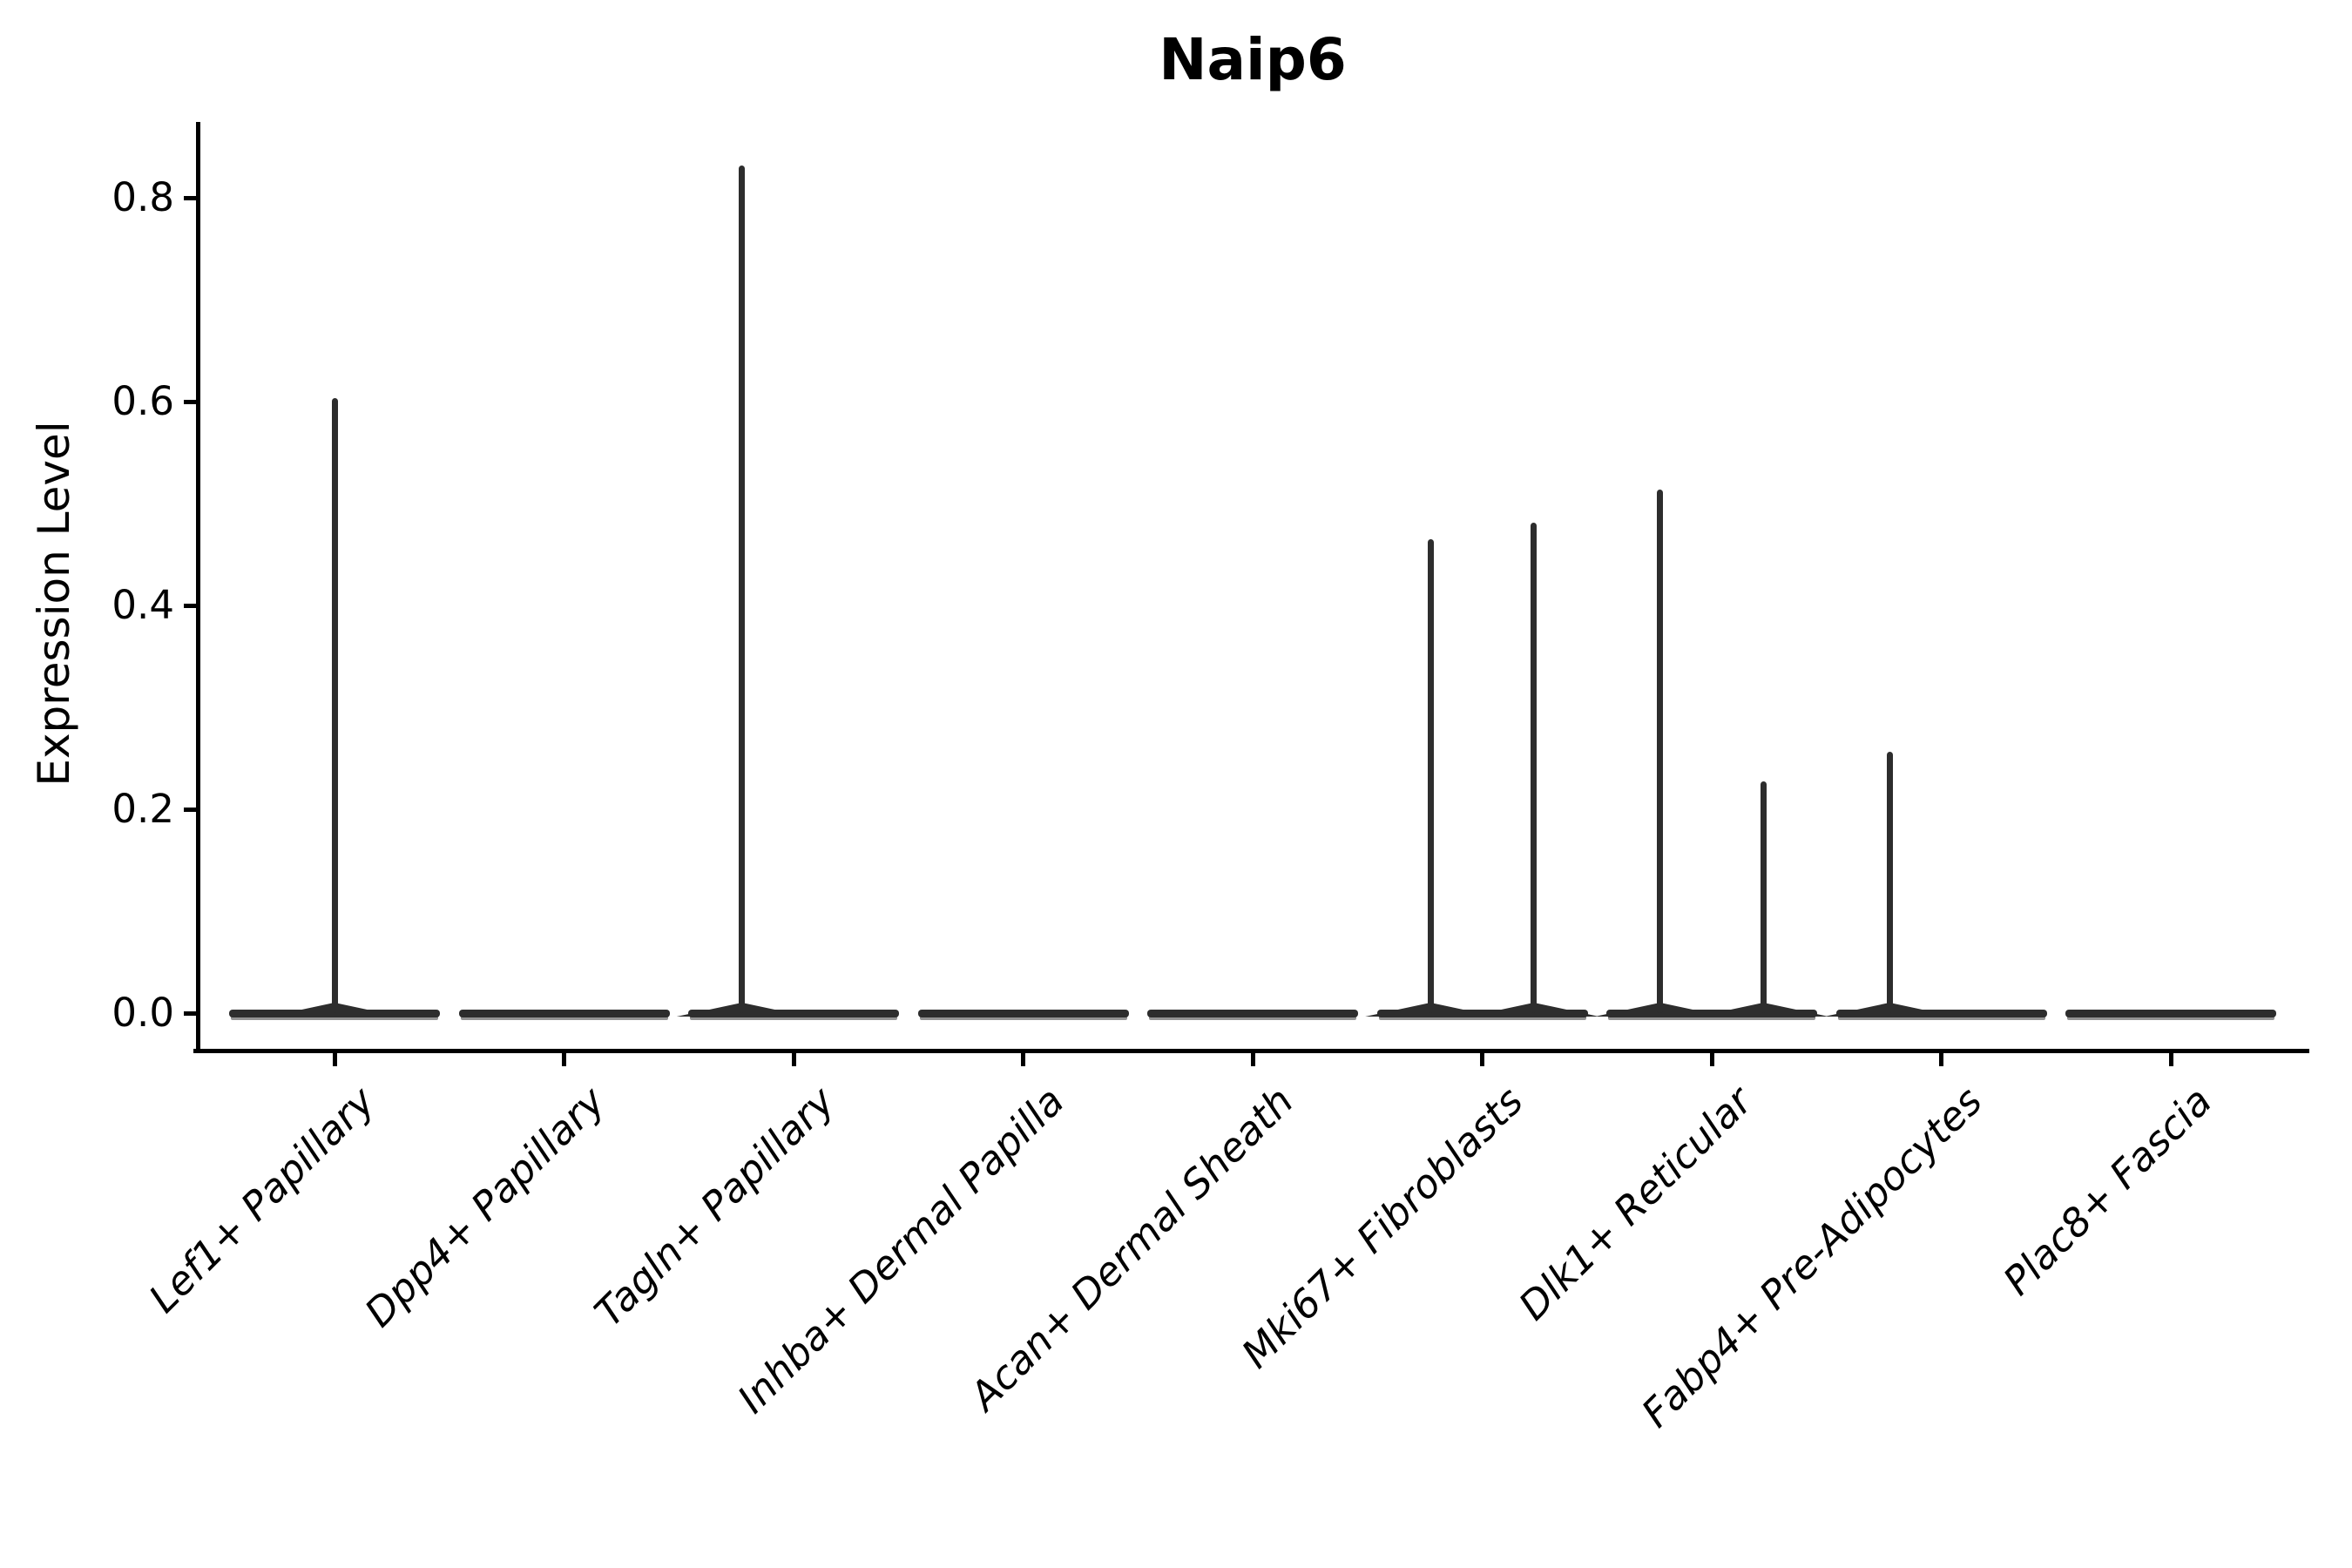  What do you see at coordinates (143, 197) in the screenshot?
I see `y-tick-label: 0.8` at bounding box center [143, 197].